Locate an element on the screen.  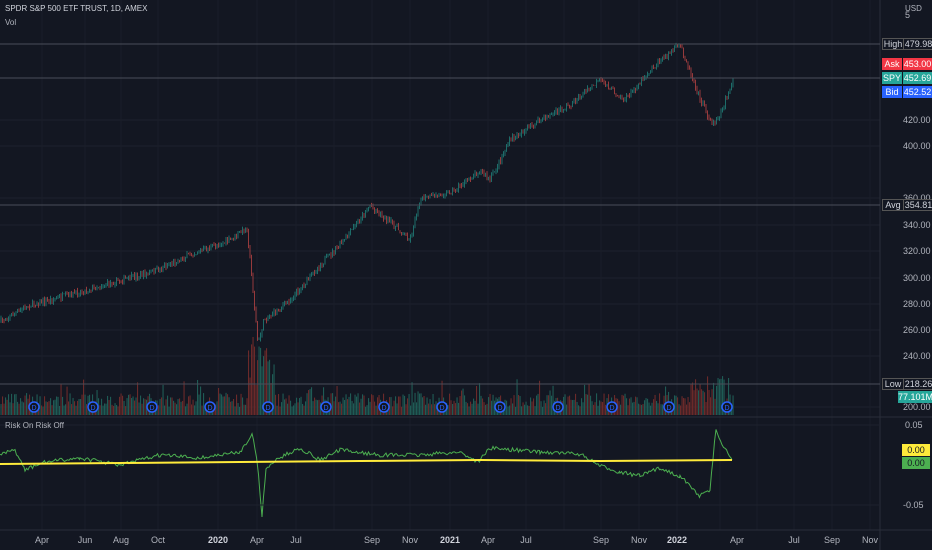
indicator-tick-bottom: -0.05 is located at coordinates (913, 505).